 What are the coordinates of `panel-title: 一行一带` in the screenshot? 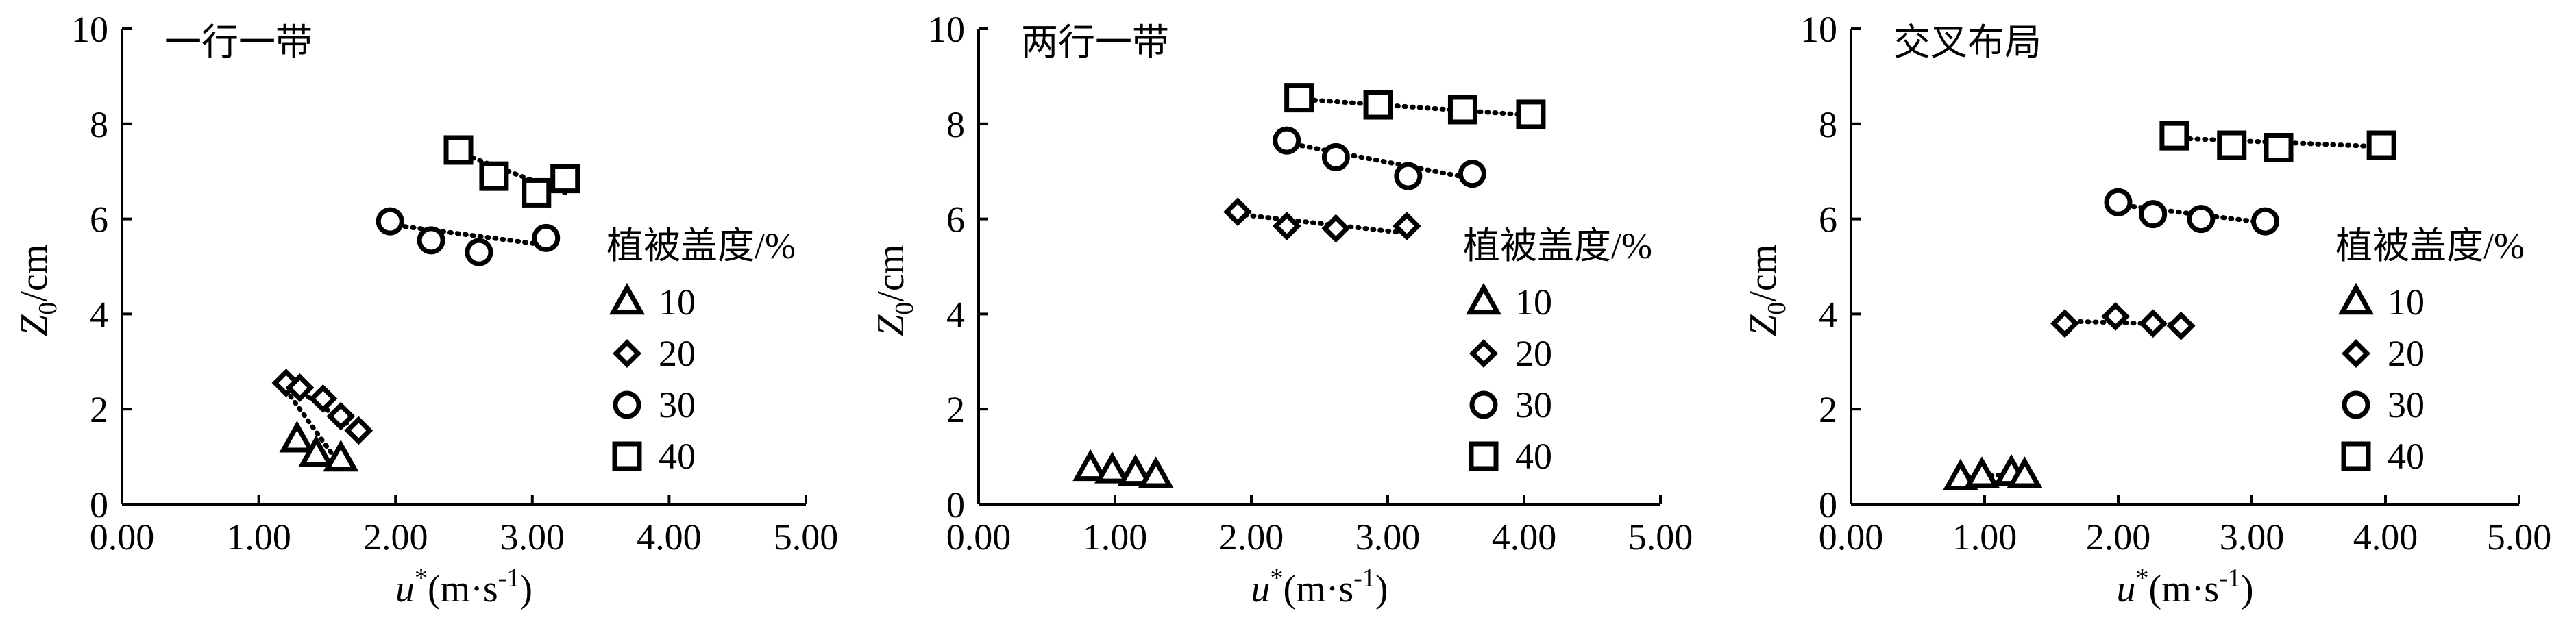 It's located at (238, 42).